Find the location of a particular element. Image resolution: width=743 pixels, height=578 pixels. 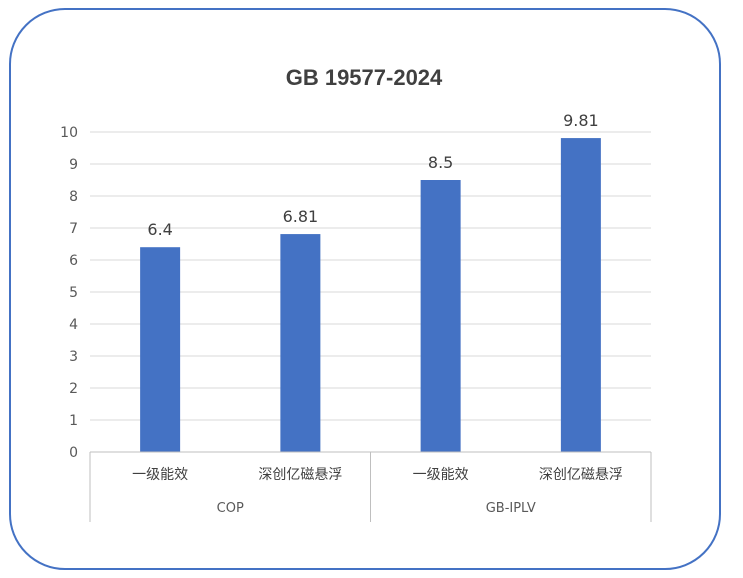

y-tick-label: 1 is located at coordinates (73, 421).